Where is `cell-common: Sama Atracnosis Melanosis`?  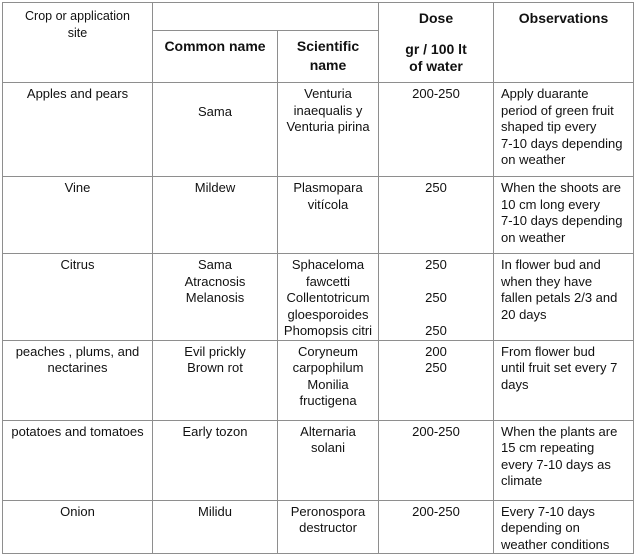 cell-common: Sama Atracnosis Melanosis is located at coordinates (215, 297).